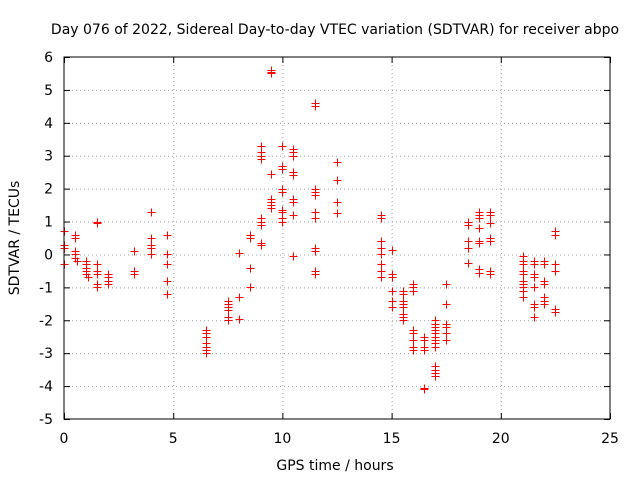 The width and height of the screenshot is (640, 480). What do you see at coordinates (46, 321) in the screenshot?
I see `y-tick-label: -2` at bounding box center [46, 321].